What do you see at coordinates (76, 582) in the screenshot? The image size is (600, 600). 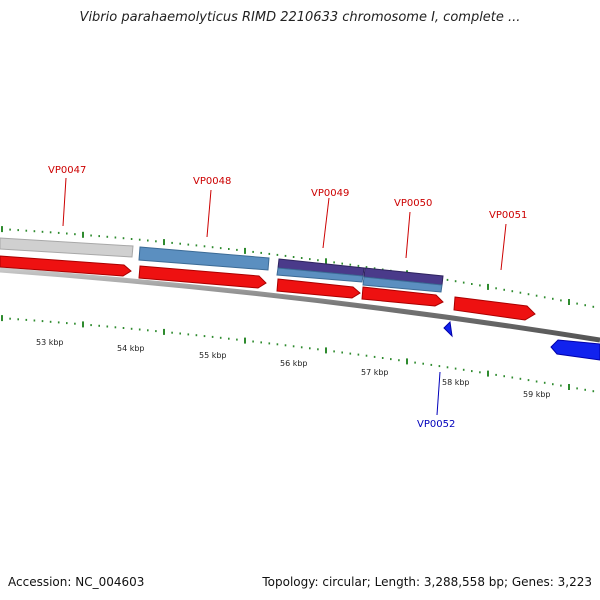 I see `accession-label: Accession: NC_004603` at bounding box center [76, 582].